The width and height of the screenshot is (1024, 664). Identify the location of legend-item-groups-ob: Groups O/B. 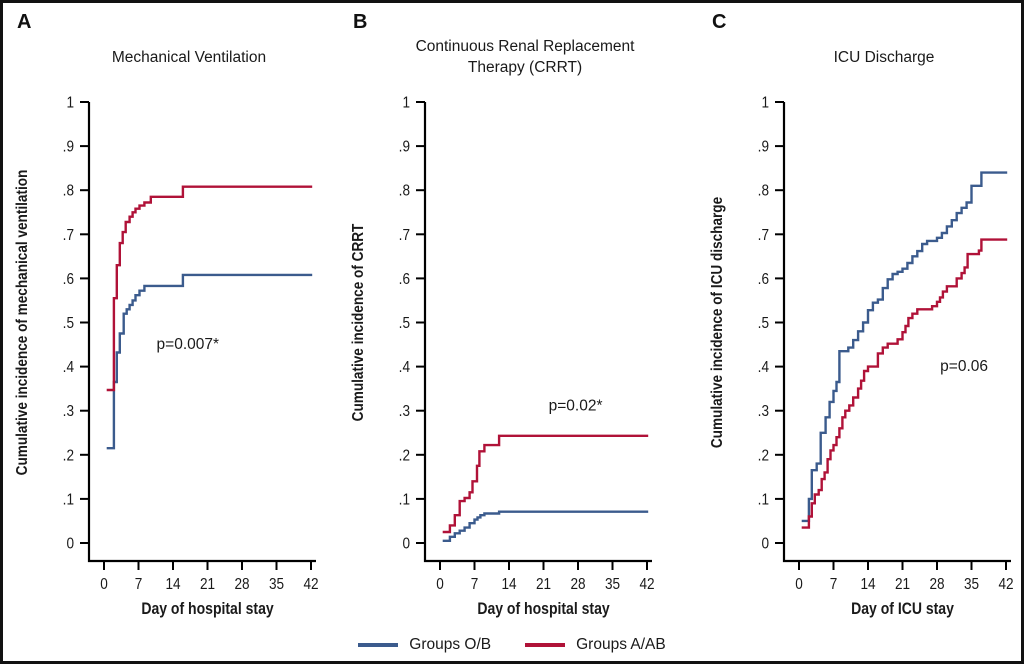
(424, 645).